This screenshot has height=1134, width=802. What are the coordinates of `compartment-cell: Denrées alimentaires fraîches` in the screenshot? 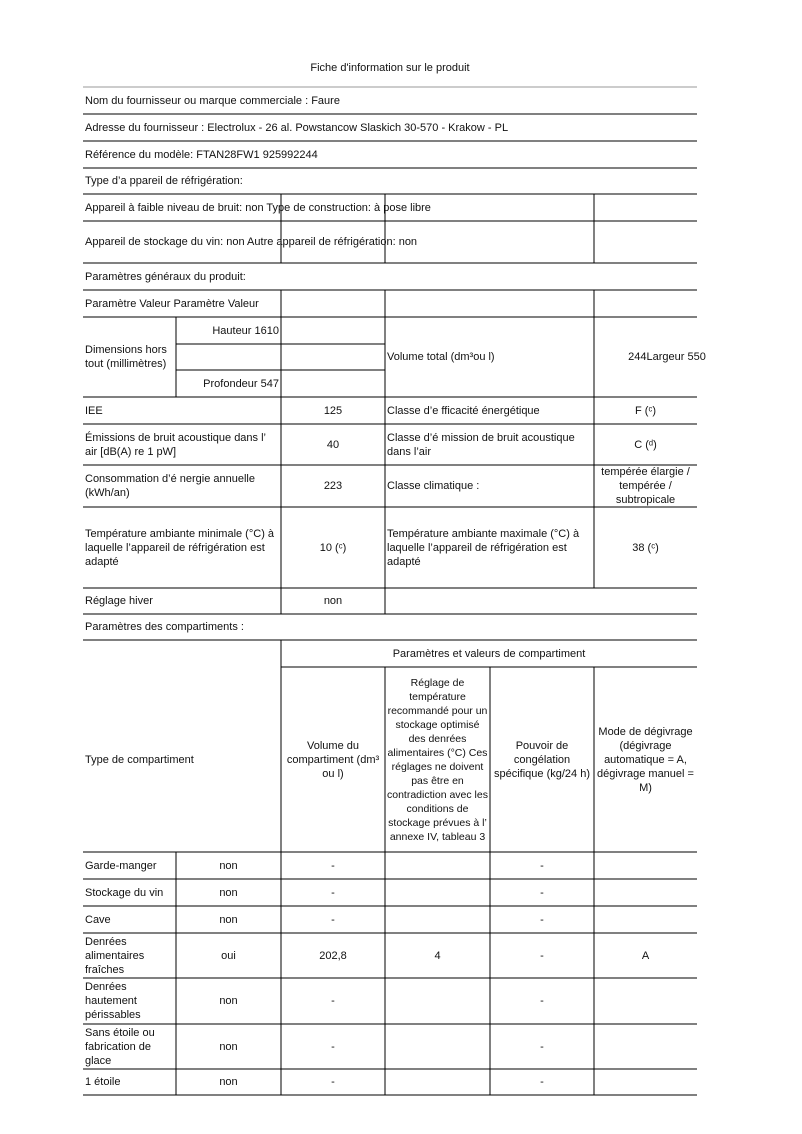 It's located at (115, 955).